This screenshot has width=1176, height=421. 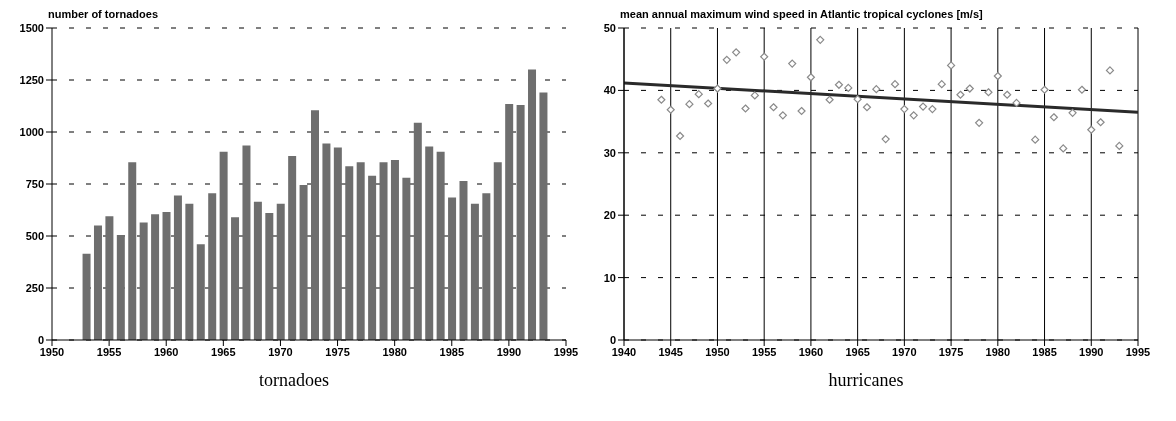 I want to click on y-tick-label: 40, so click(x=609, y=90).